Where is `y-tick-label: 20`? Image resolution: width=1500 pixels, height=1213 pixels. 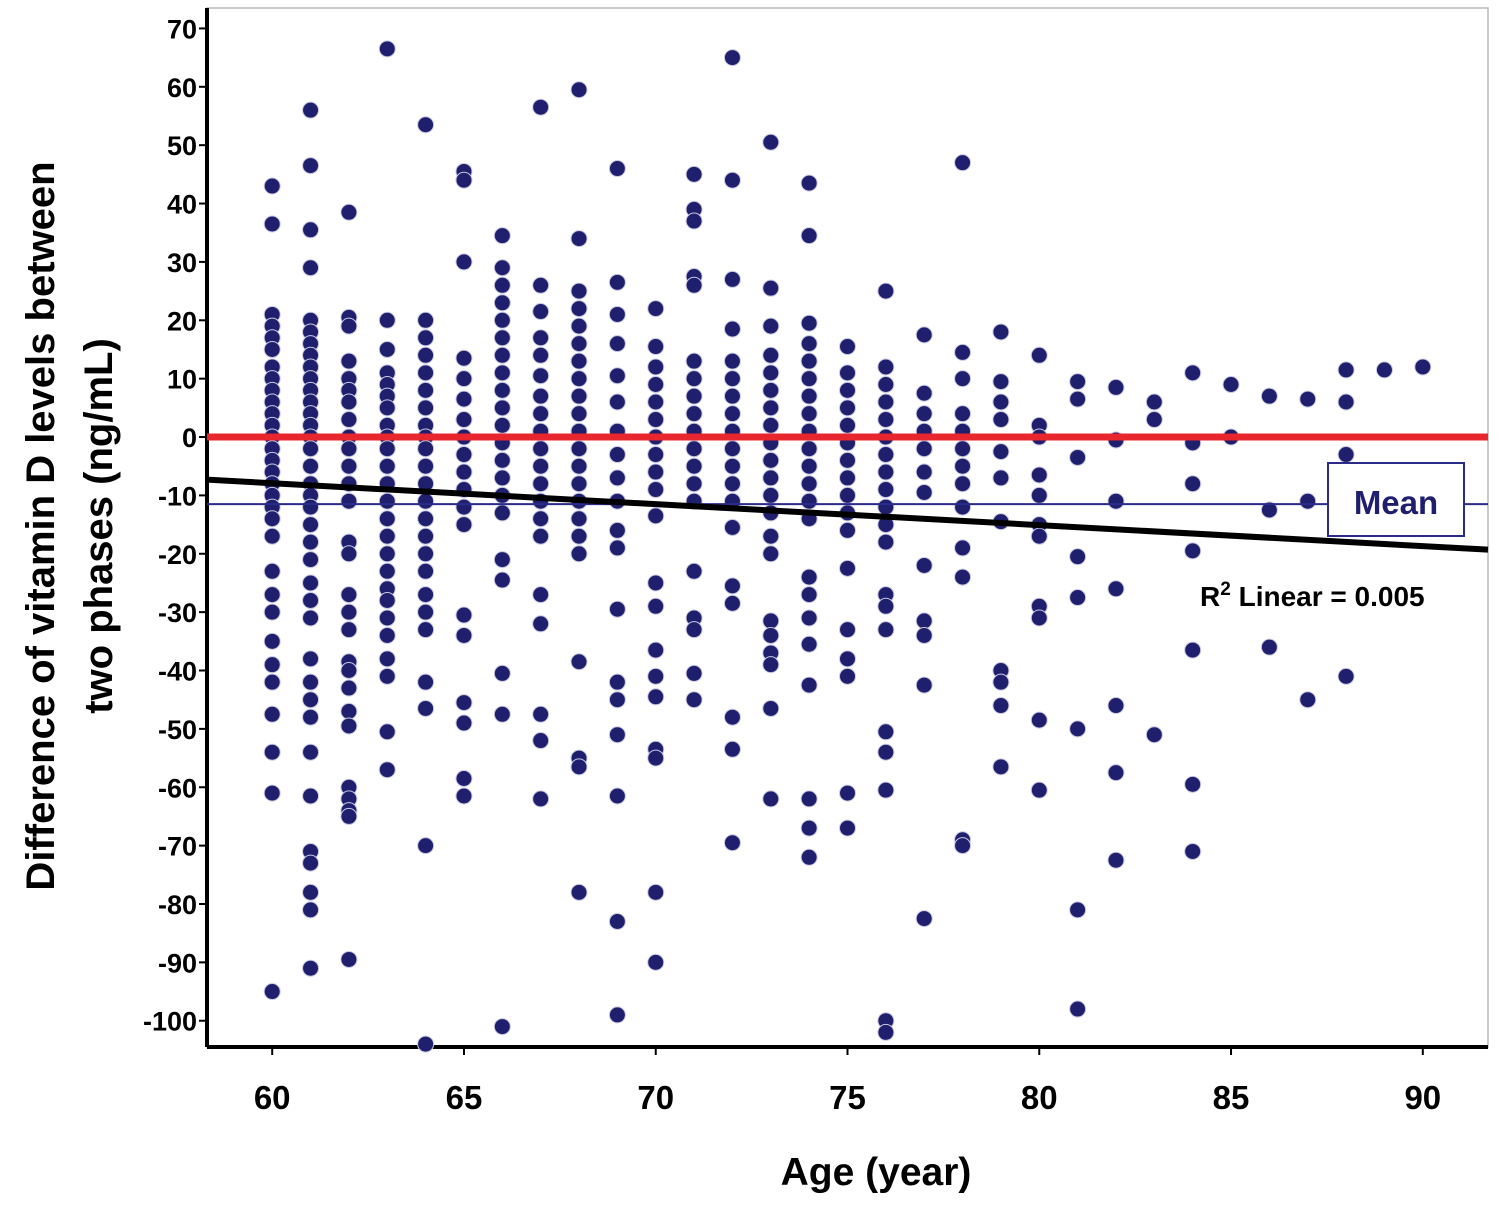
y-tick-label: 20 is located at coordinates (182, 321).